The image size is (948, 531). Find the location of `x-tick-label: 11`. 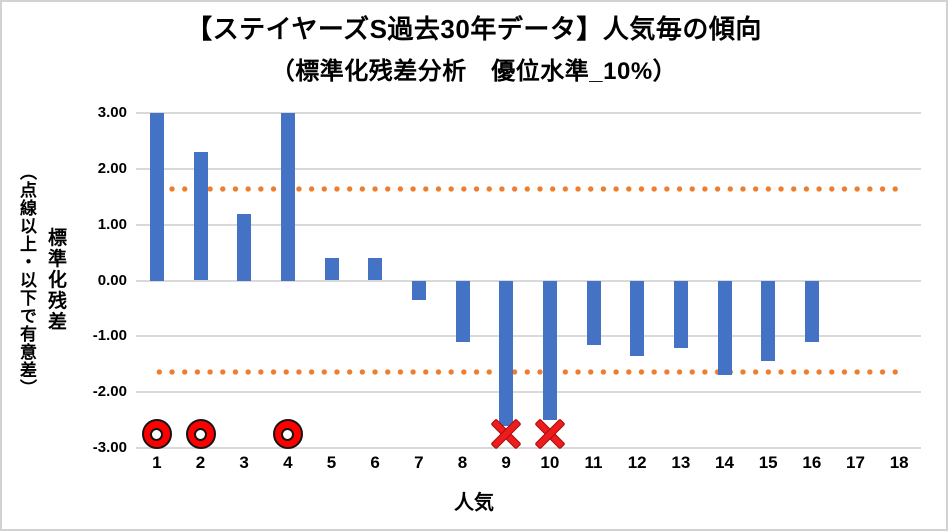

x-tick-label: 11 is located at coordinates (593, 462).